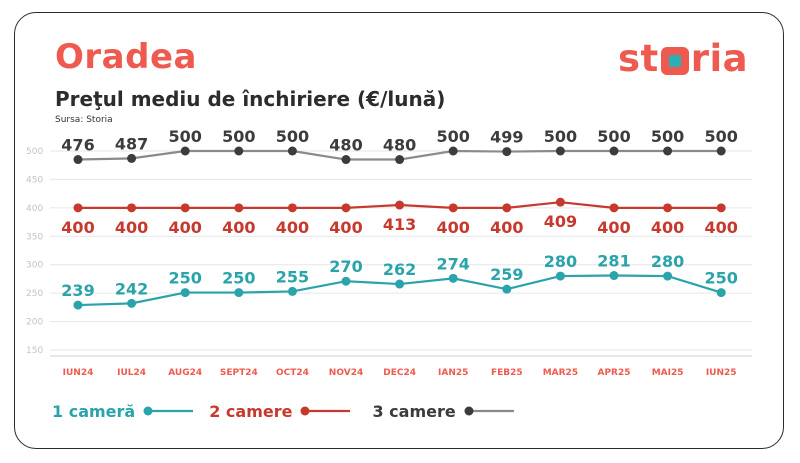  Describe the element at coordinates (34, 152) in the screenshot. I see `y-tick-label: 500` at that location.